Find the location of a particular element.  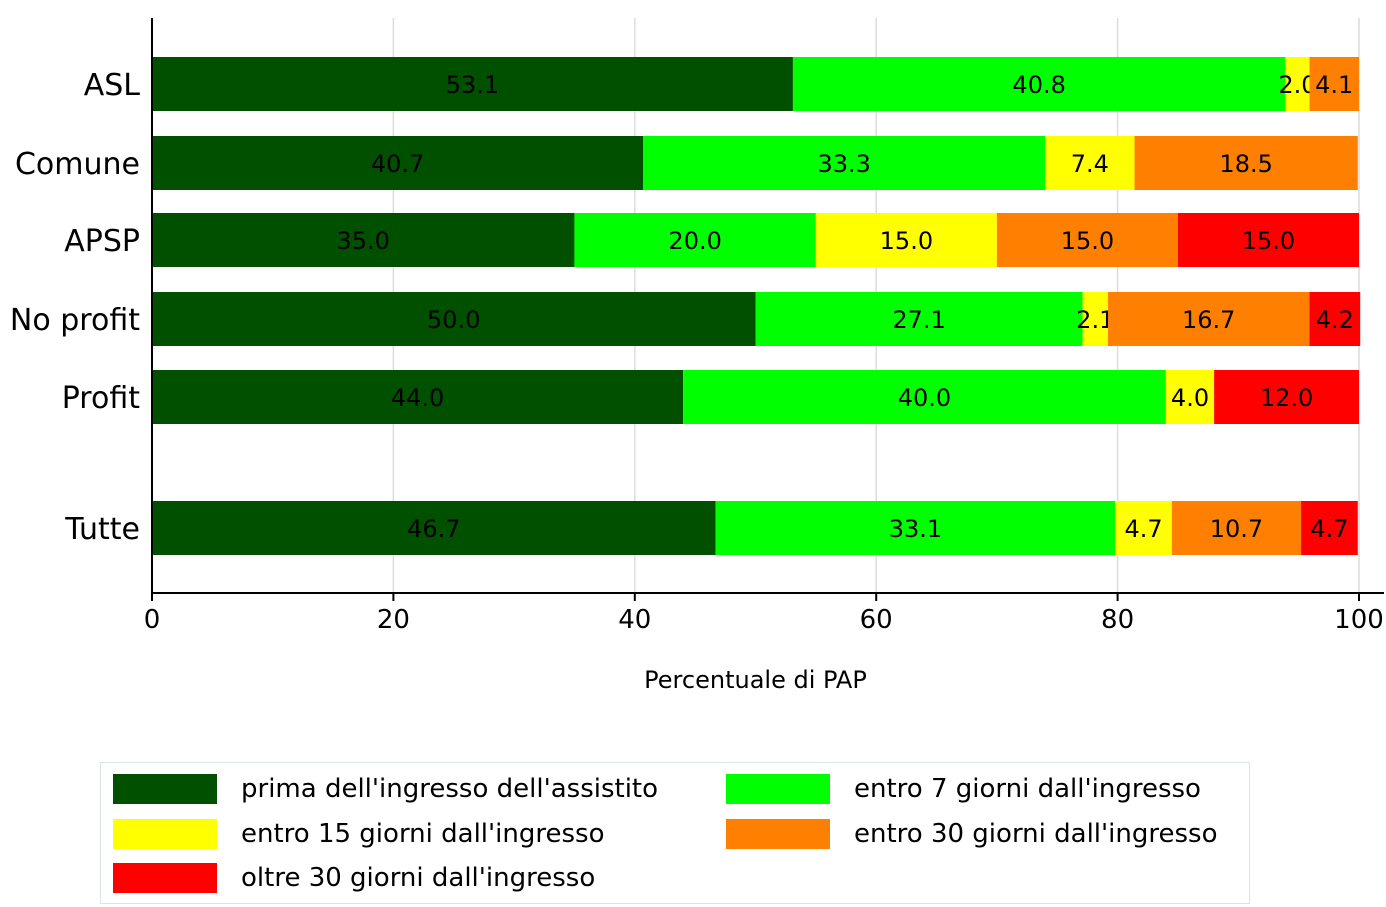

data-label: 53.1 is located at coordinates (472, 85).